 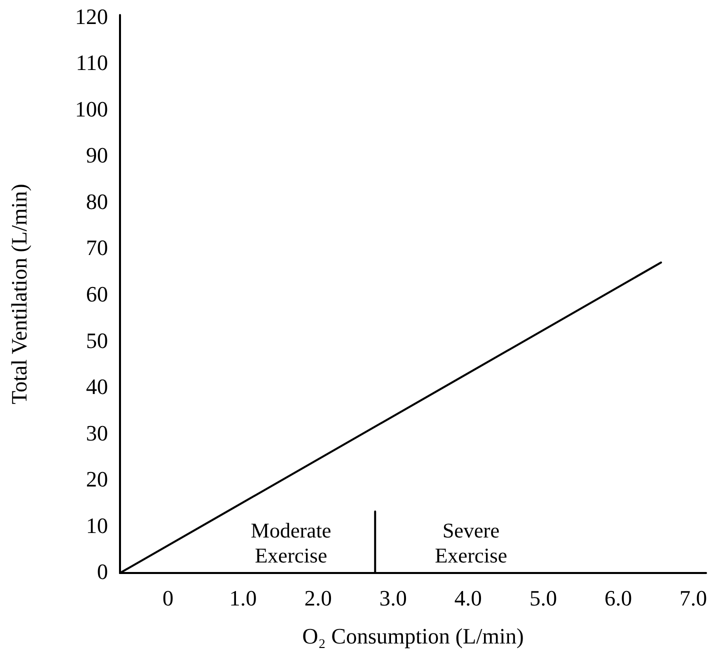 What do you see at coordinates (97, 433) in the screenshot?
I see `y-tick-label: 30` at bounding box center [97, 433].